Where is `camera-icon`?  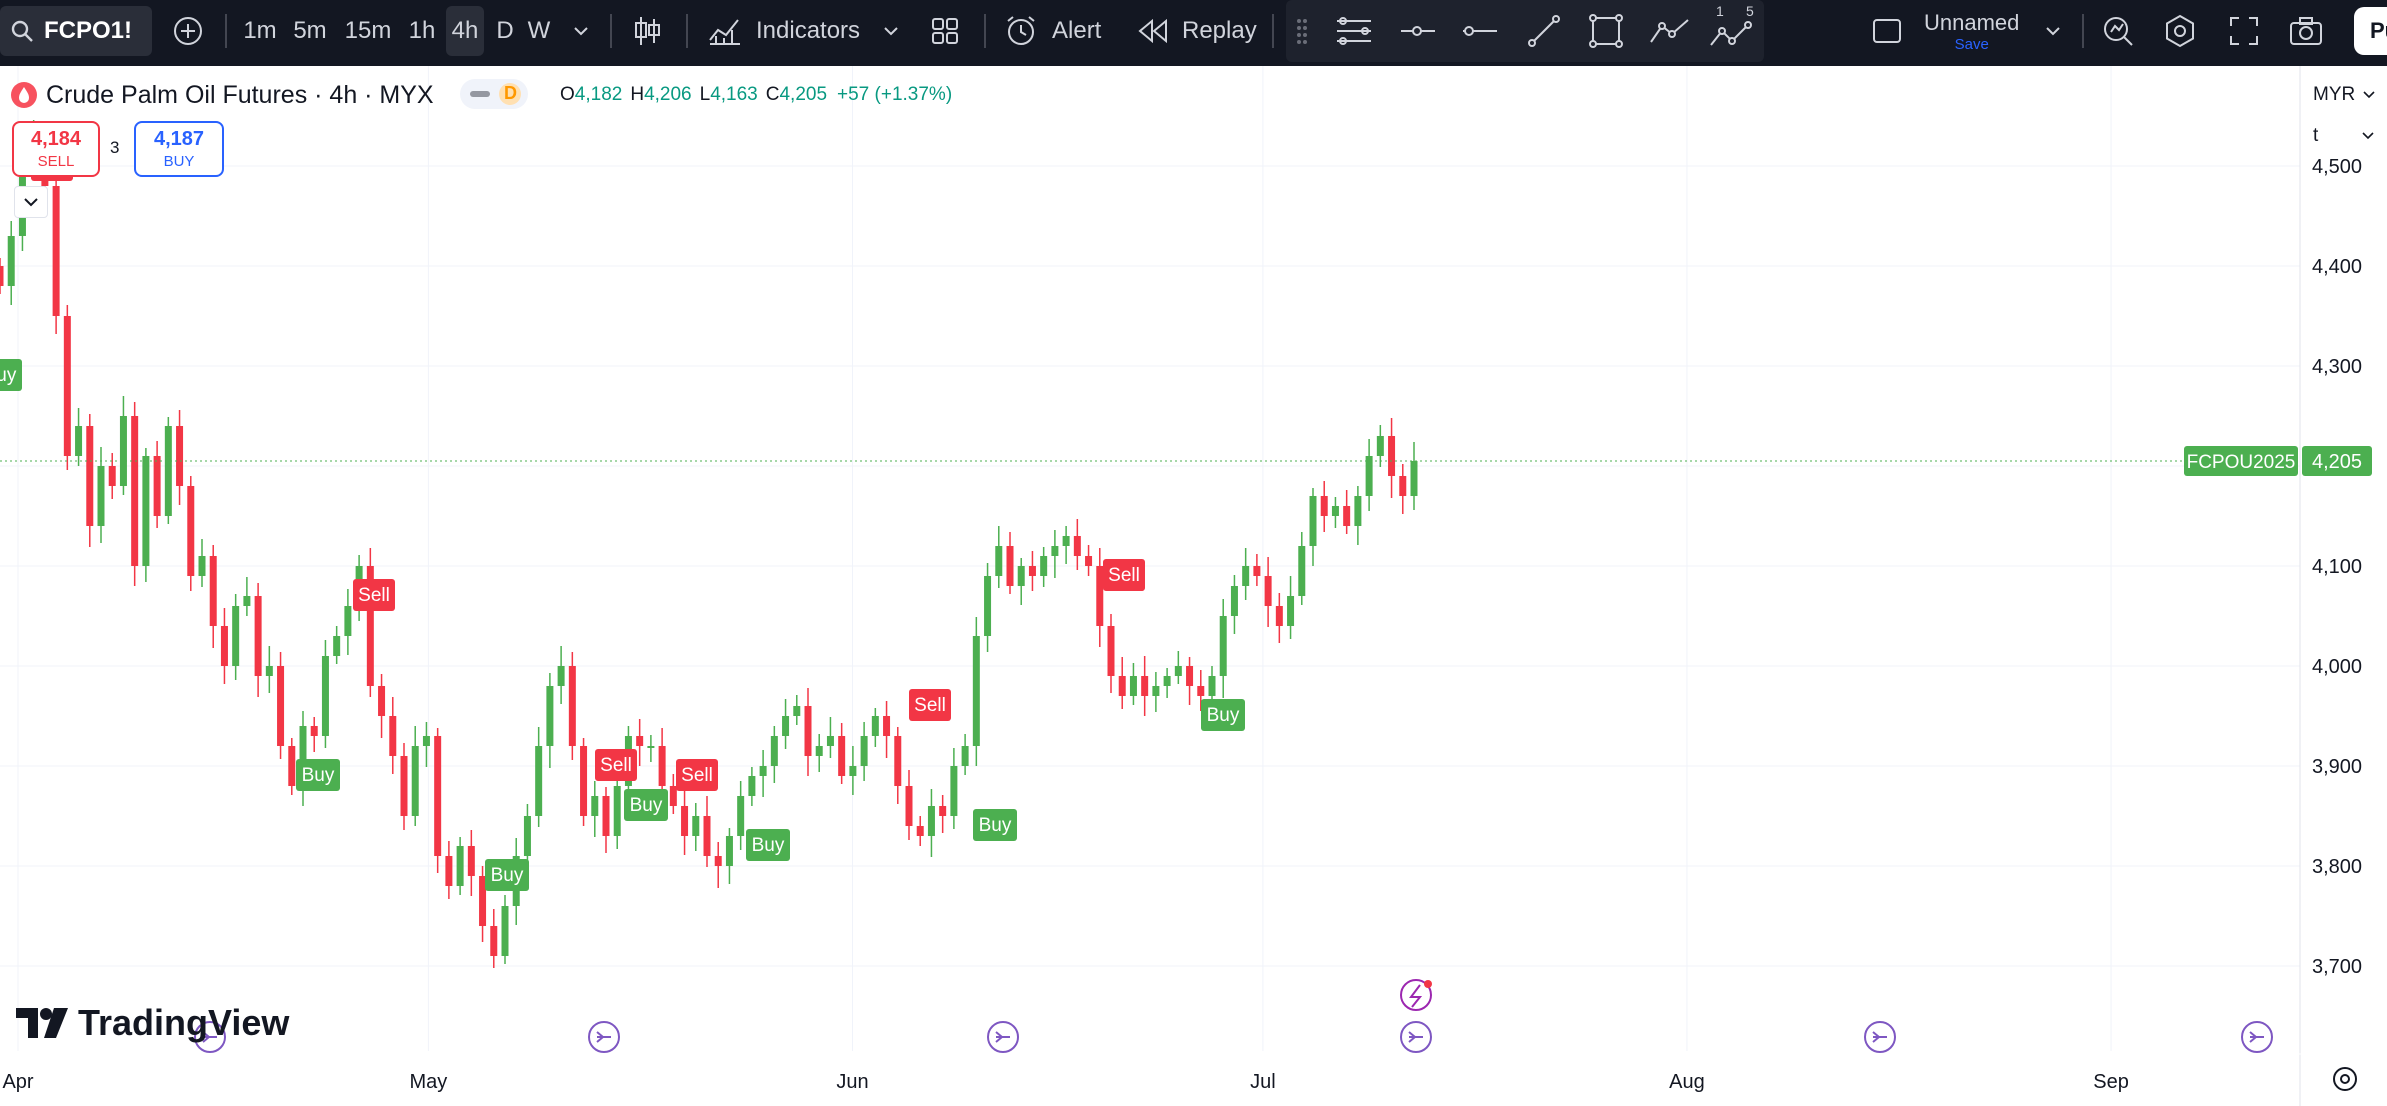 camera-icon is located at coordinates (2306, 31).